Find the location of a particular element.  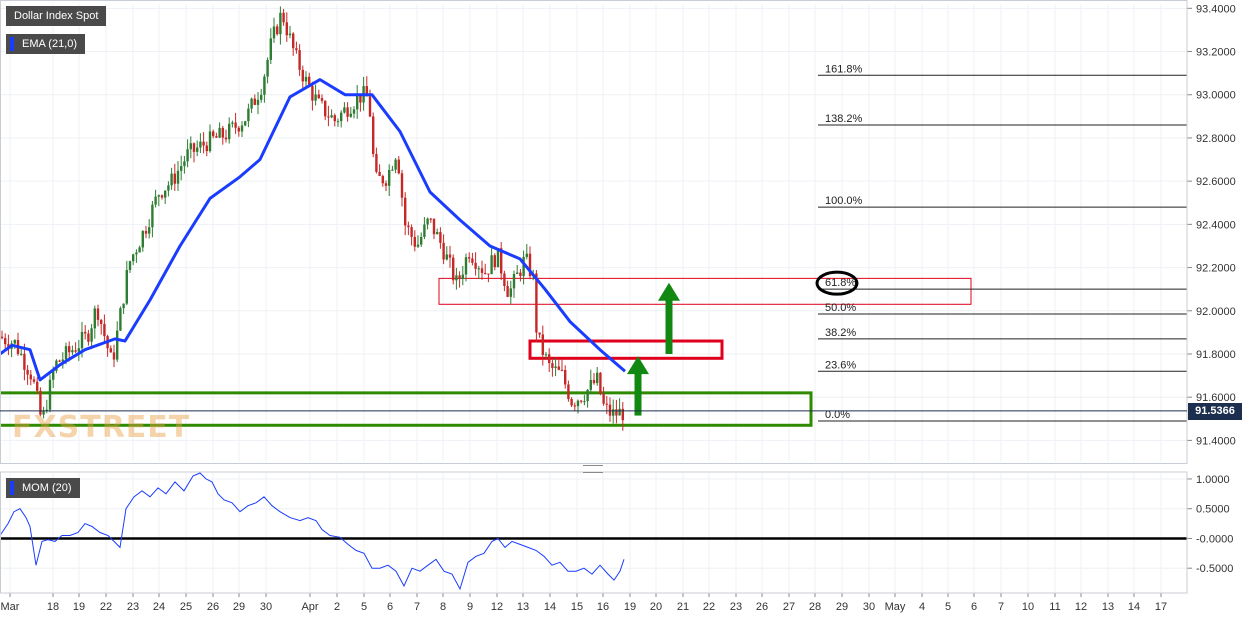

arrow-up-large-shaft is located at coordinates (669, 326).